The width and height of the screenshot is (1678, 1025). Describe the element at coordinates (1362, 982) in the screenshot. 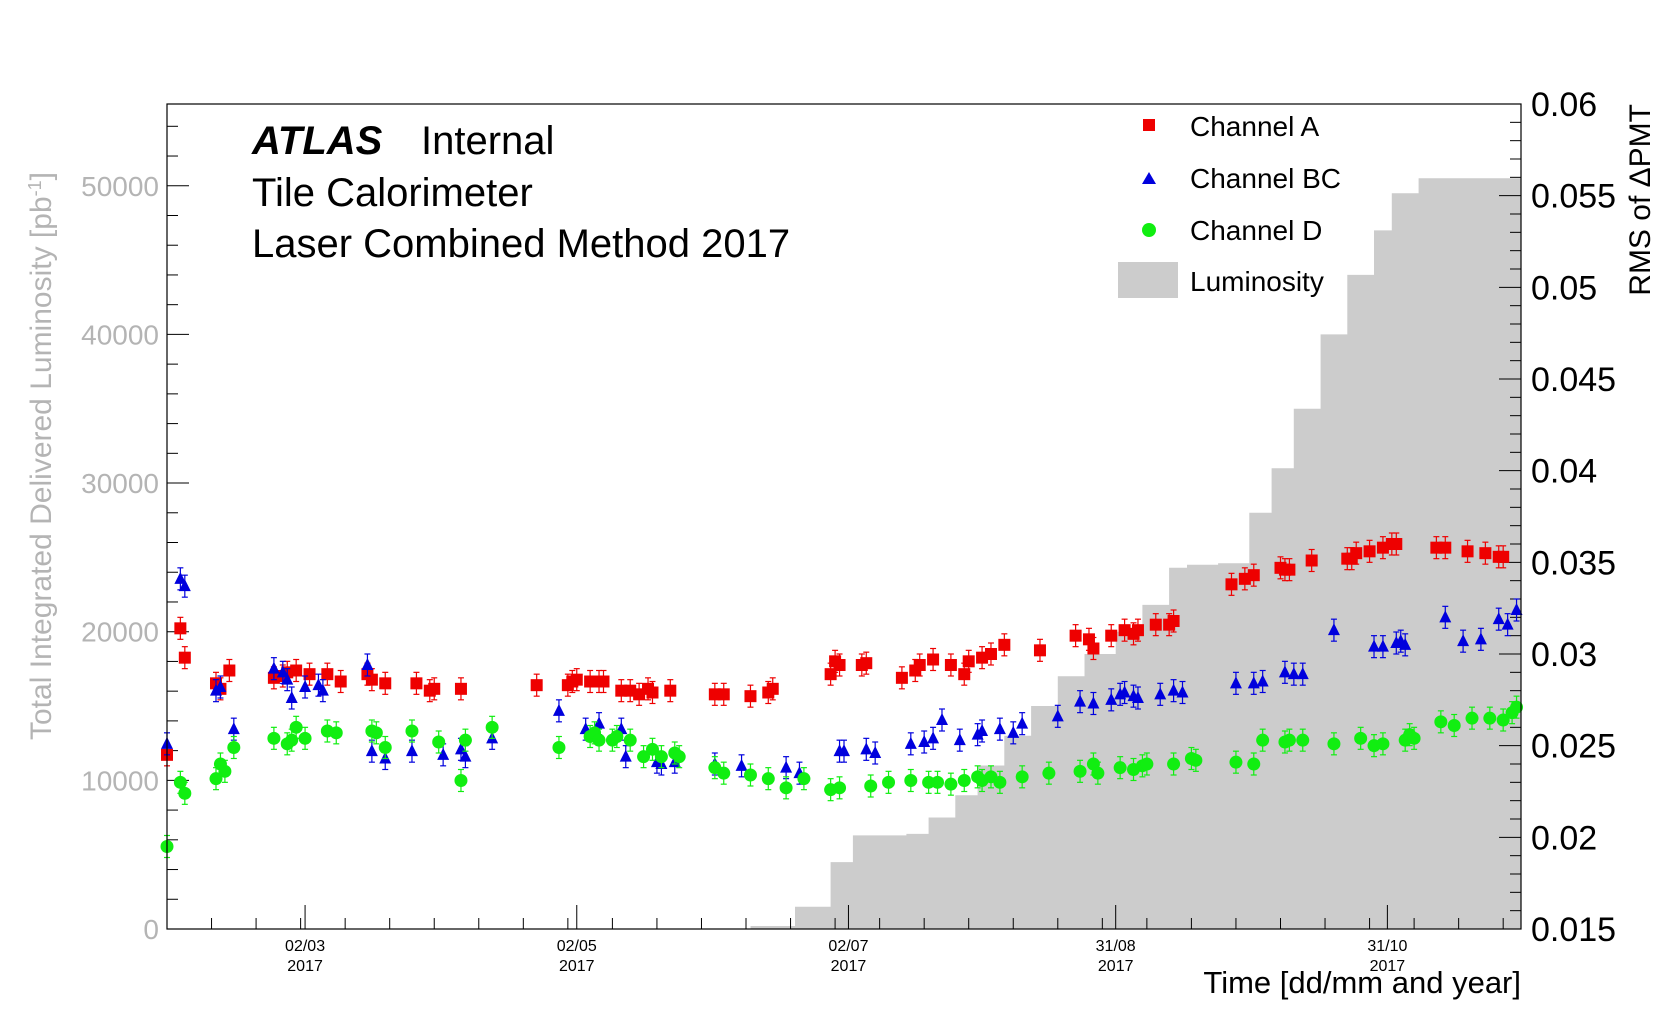

I see `x-axis-title: Time [dd/mm and year]` at that location.